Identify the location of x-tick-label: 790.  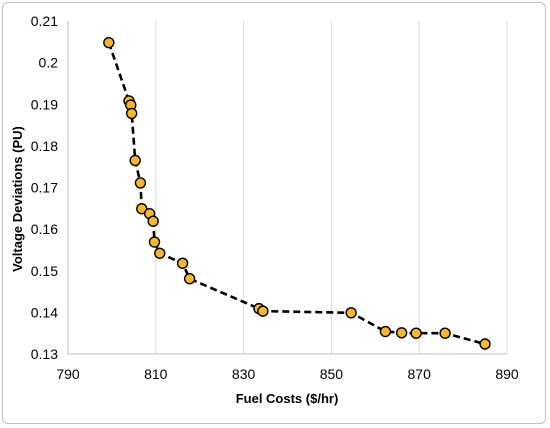
(68, 374).